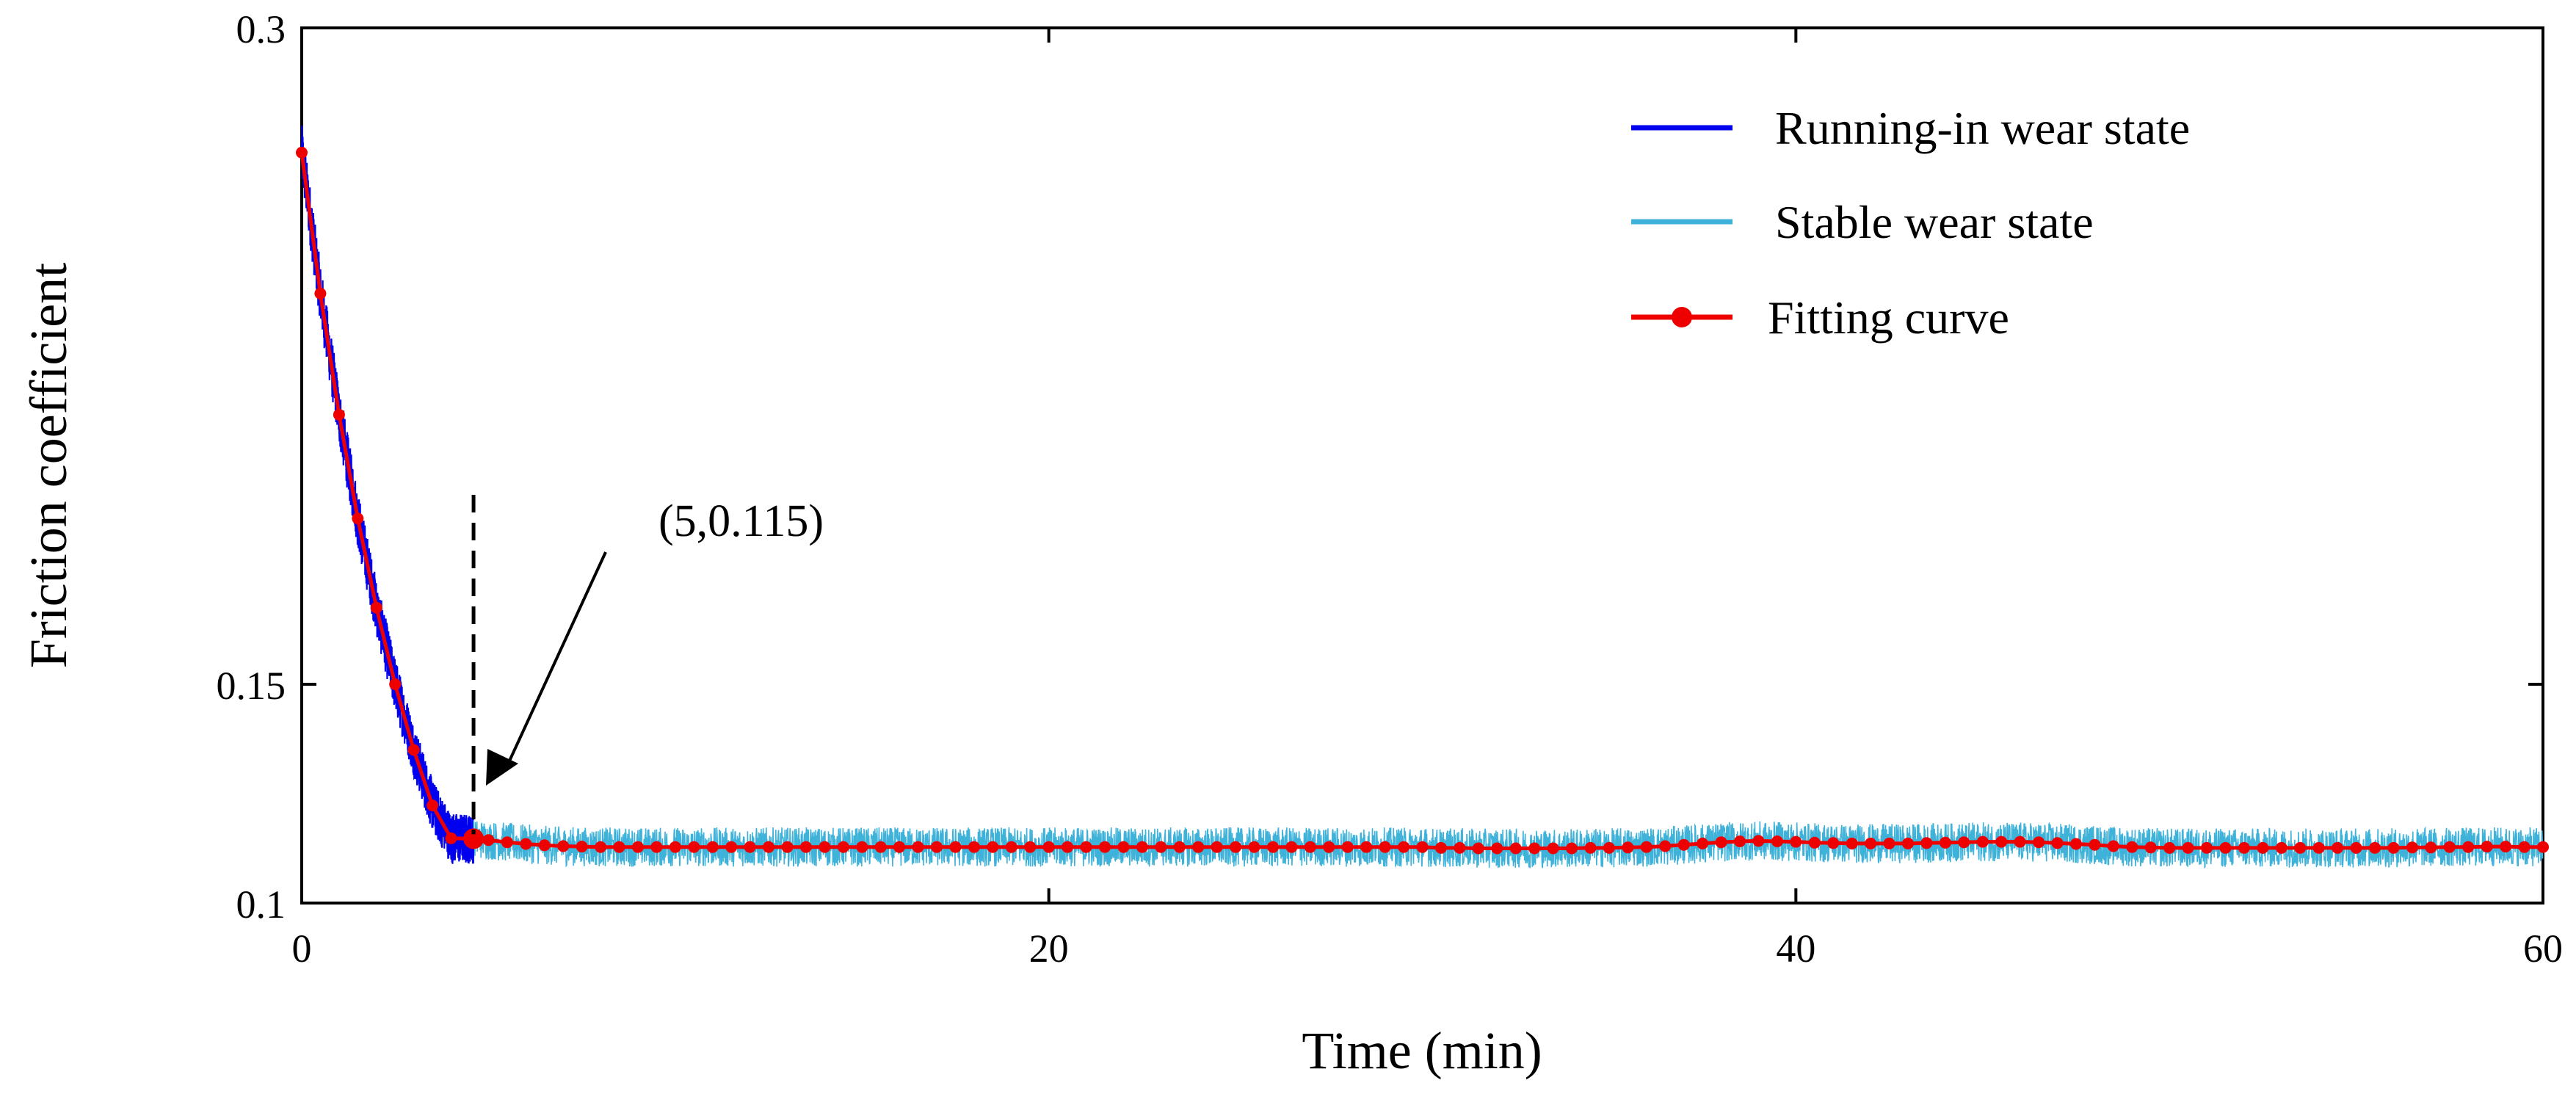  Describe the element at coordinates (556, 659) in the screenshot. I see `annotation-arrow` at that location.